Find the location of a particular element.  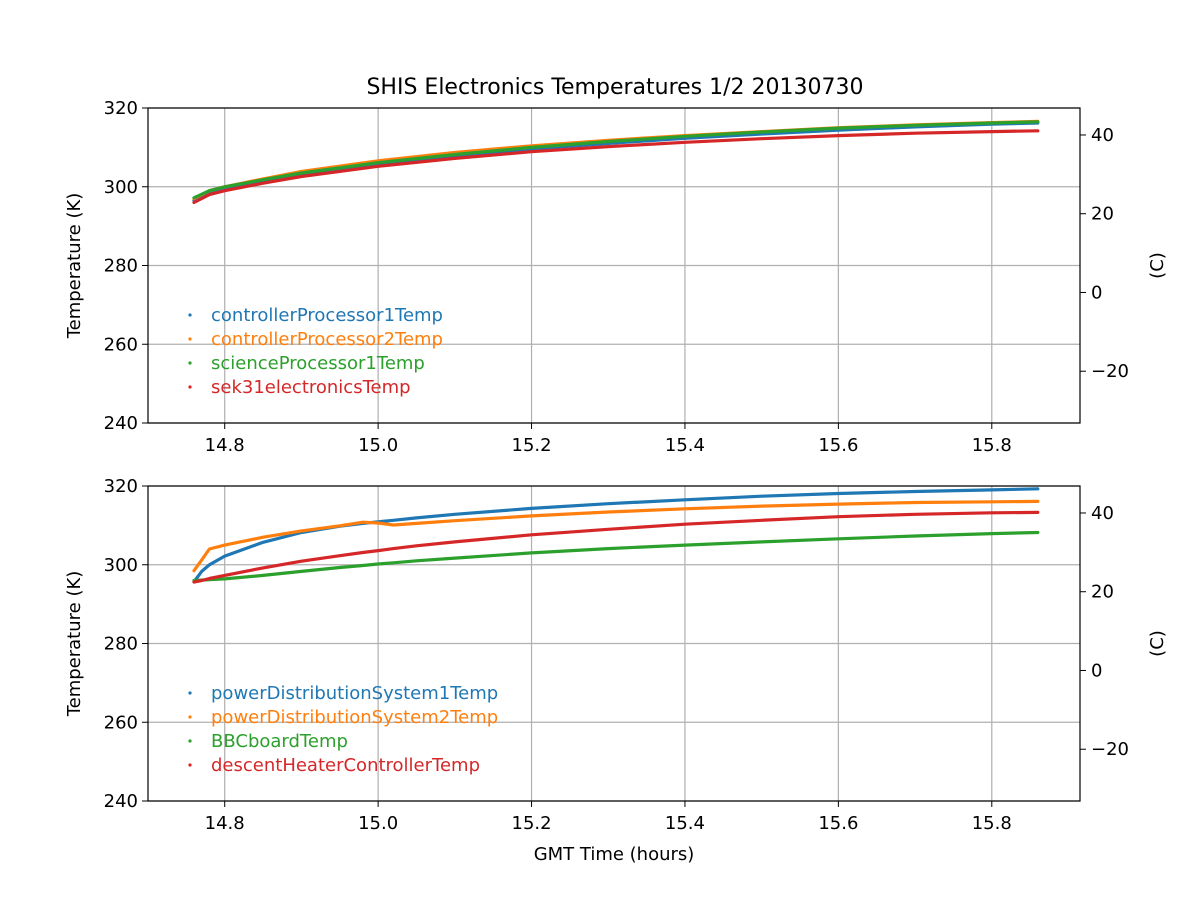

legend-label: controllerProcessor1Temp is located at coordinates (327, 315).